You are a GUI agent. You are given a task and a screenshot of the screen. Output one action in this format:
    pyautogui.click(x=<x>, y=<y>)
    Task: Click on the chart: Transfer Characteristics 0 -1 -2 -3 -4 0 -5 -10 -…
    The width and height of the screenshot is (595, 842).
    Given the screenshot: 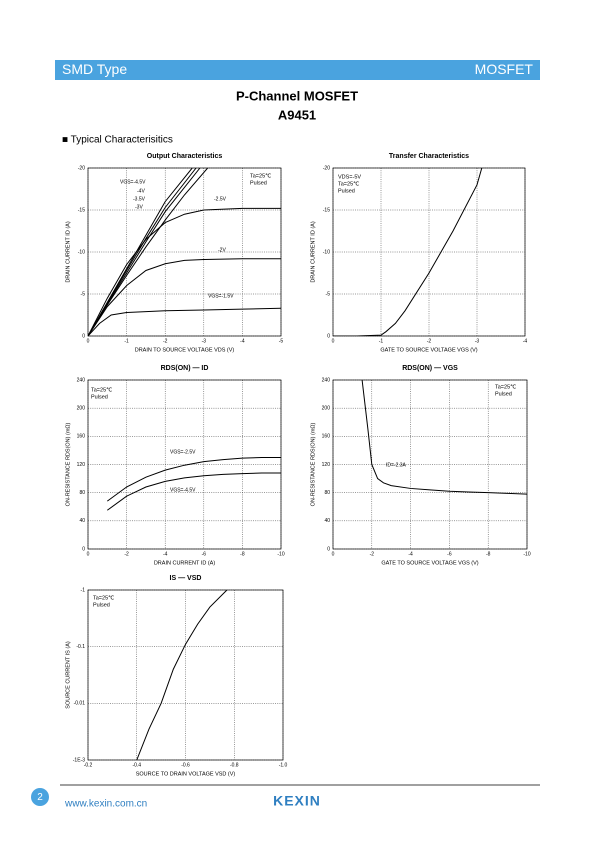 What is the action you would take?
    pyautogui.click(x=418, y=253)
    